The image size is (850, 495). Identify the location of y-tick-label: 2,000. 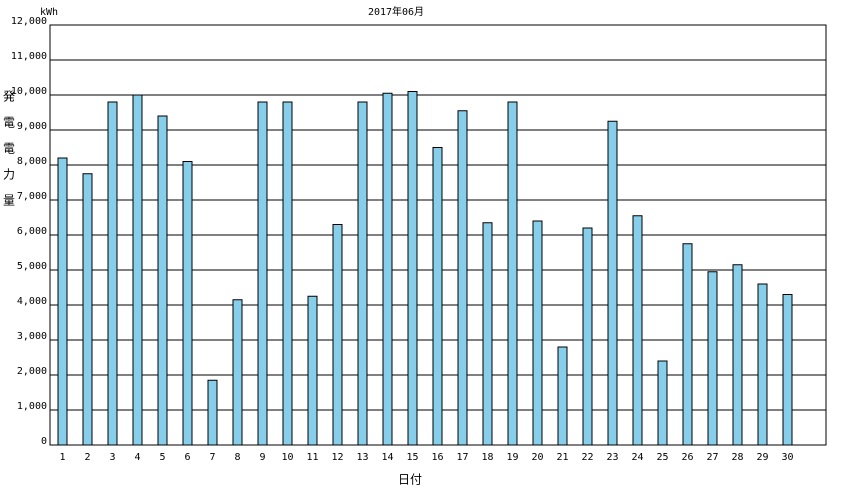
(32, 371).